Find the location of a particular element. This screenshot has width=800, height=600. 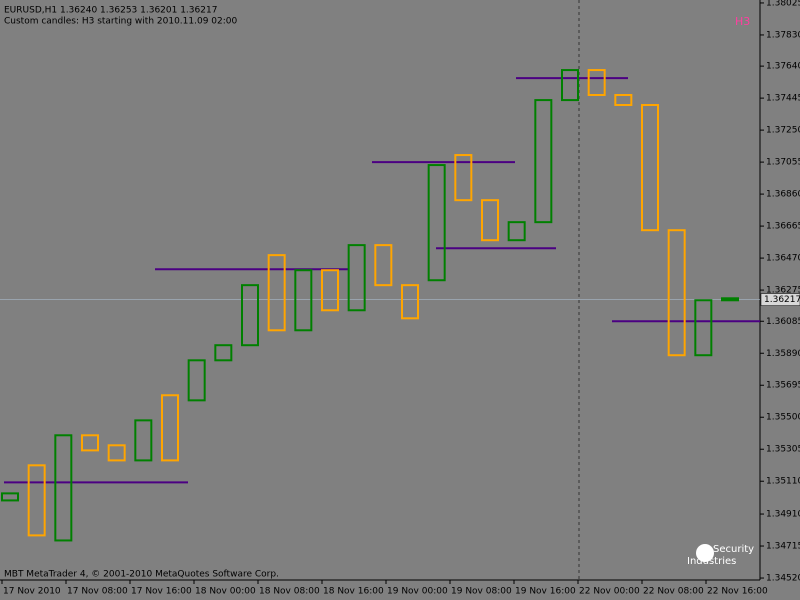

x-tick-label: 17 Nov 16:00 is located at coordinates (161, 592).